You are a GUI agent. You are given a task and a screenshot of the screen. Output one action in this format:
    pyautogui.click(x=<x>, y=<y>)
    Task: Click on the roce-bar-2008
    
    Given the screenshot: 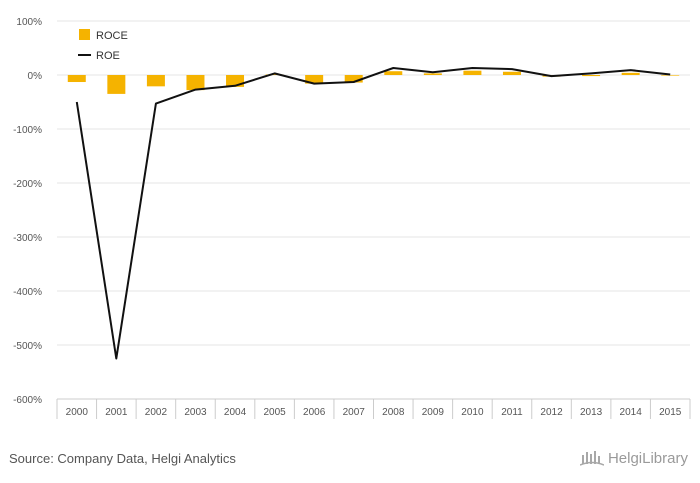 What is the action you would take?
    pyautogui.click(x=393, y=73)
    